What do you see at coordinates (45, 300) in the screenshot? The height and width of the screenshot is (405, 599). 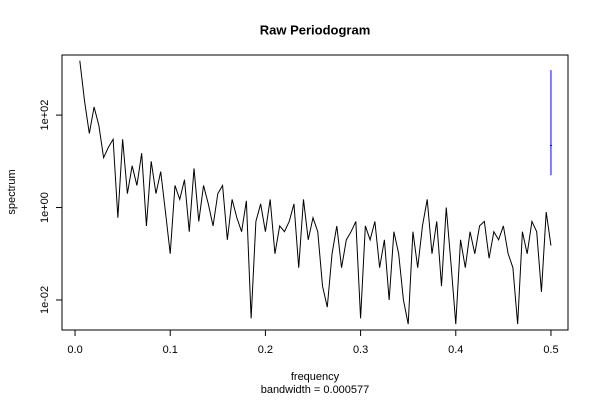 I see `y-tick-label: 1e-02` at bounding box center [45, 300].